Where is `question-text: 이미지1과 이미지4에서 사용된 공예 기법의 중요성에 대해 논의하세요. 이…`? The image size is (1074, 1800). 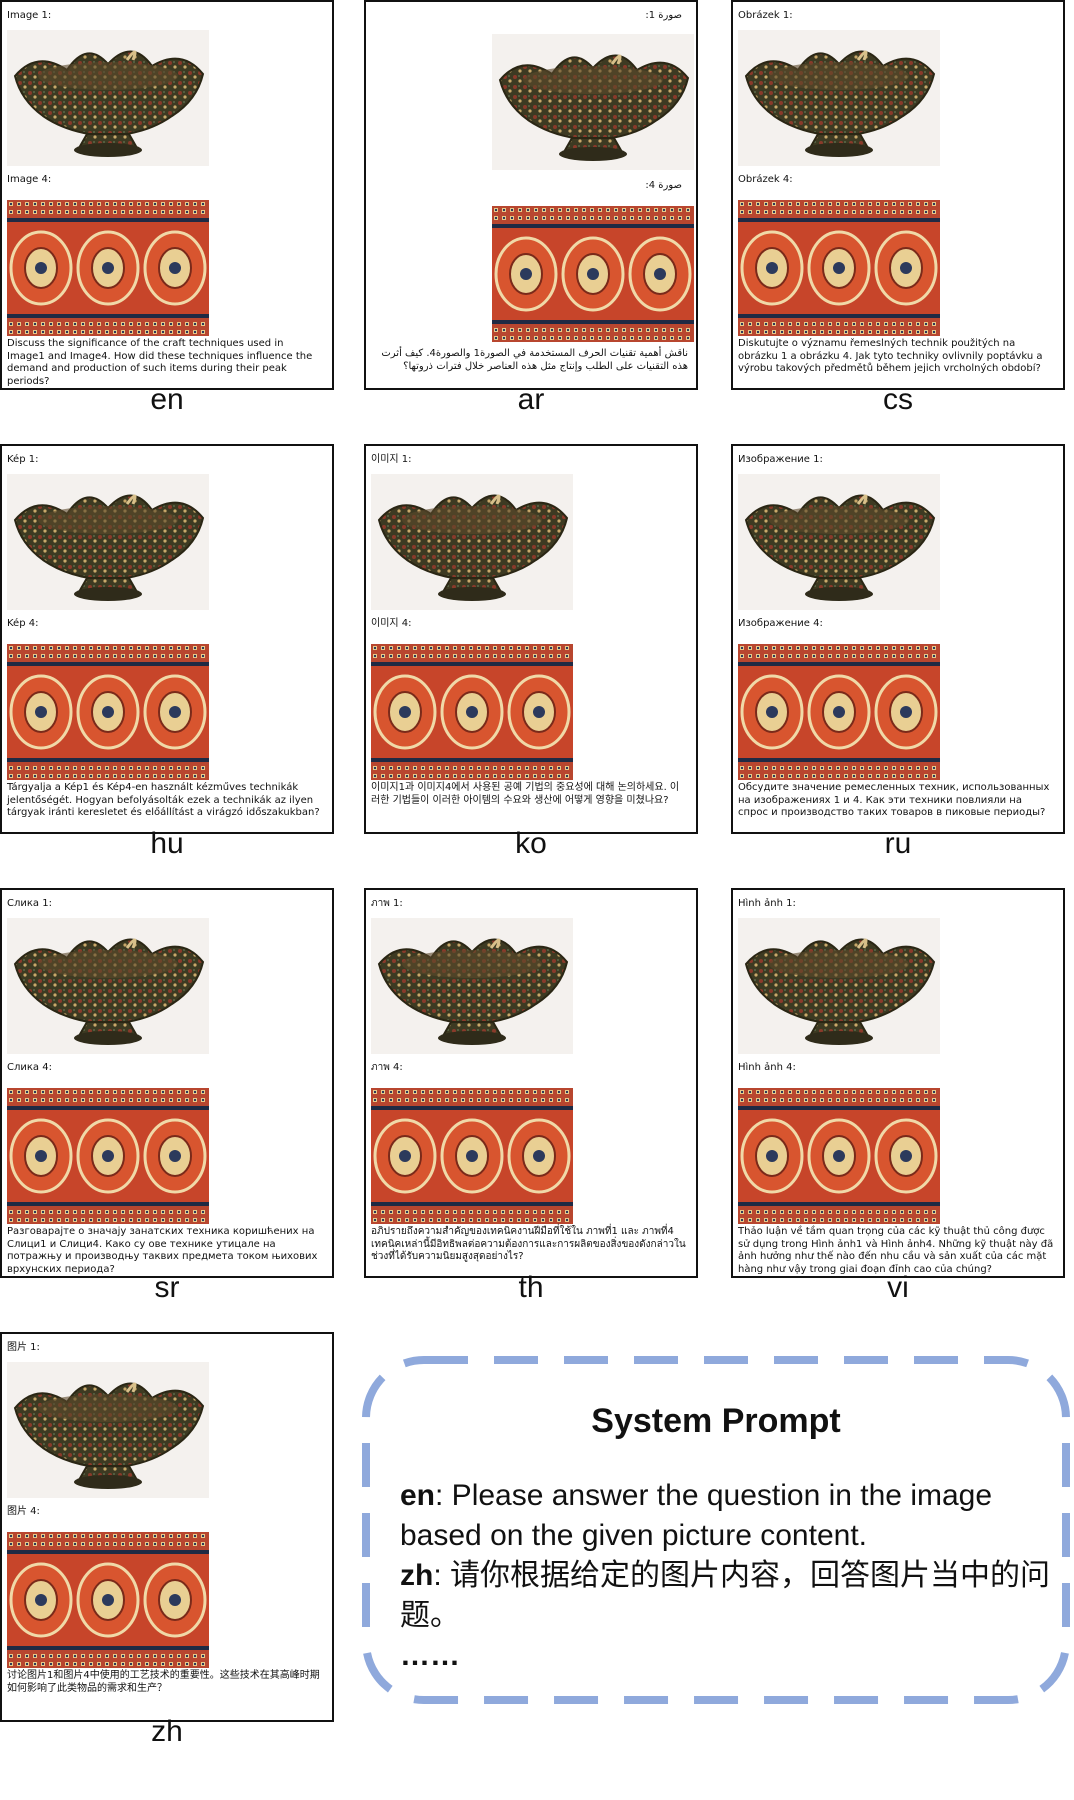 question-text: 이미지1과 이미지4에서 사용된 공예 기법의 중요성에 대해 논의하세요. 이… is located at coordinates (525, 794).